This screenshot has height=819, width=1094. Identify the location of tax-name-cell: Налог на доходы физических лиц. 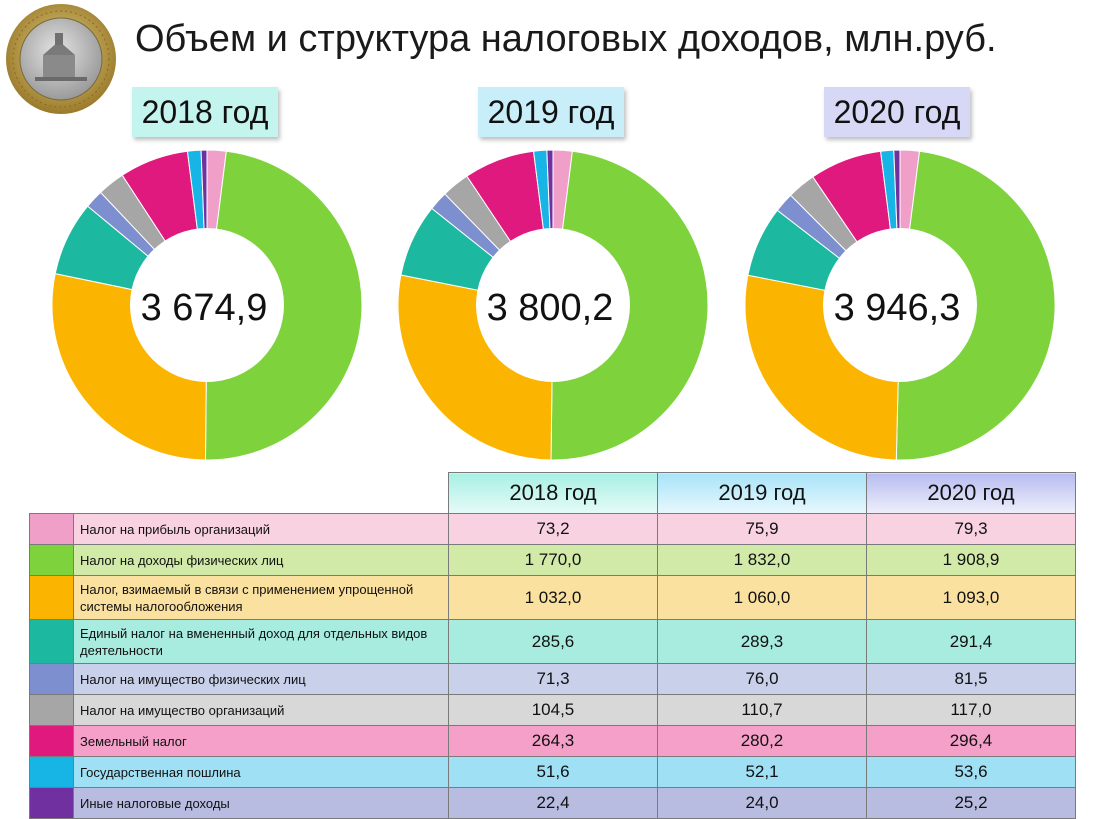
(261, 560).